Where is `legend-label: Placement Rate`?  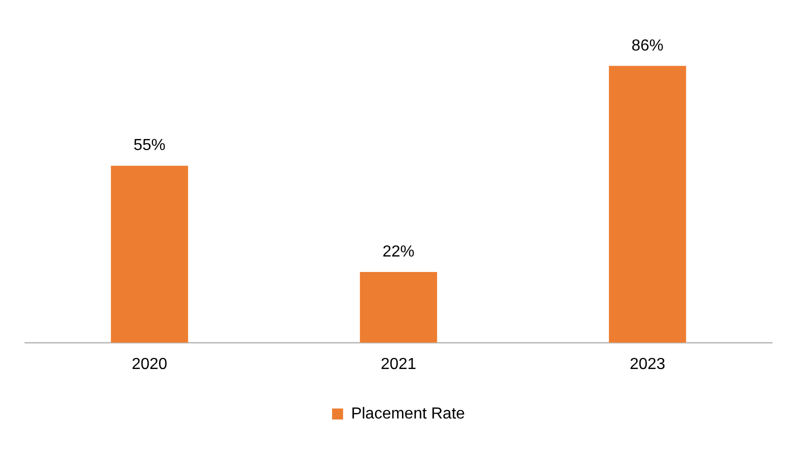
legend-label: Placement Rate is located at coordinates (408, 413).